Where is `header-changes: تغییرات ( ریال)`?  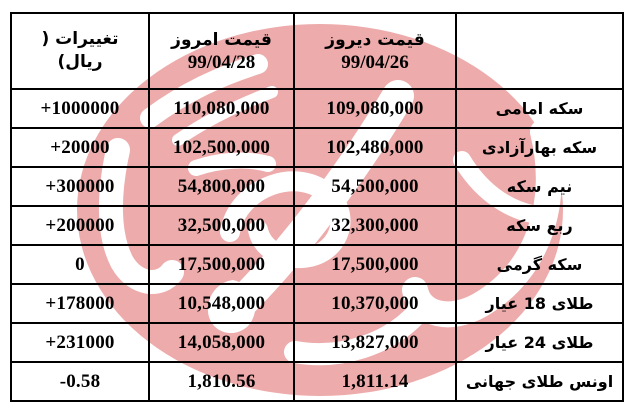
header-changes: تغییرات ( ریال) is located at coordinates (80, 51).